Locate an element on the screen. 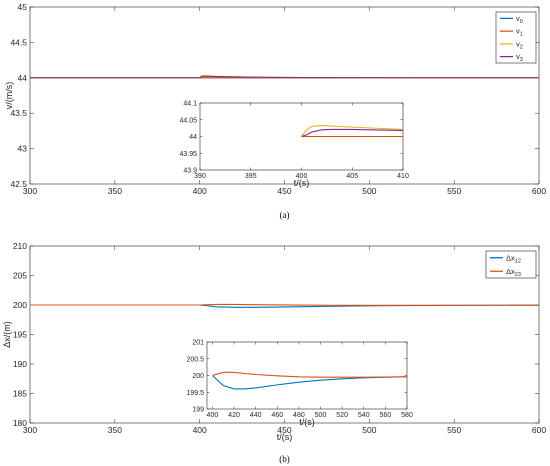  panel-b-x-axis-label: t/(s) is located at coordinates (285, 437).